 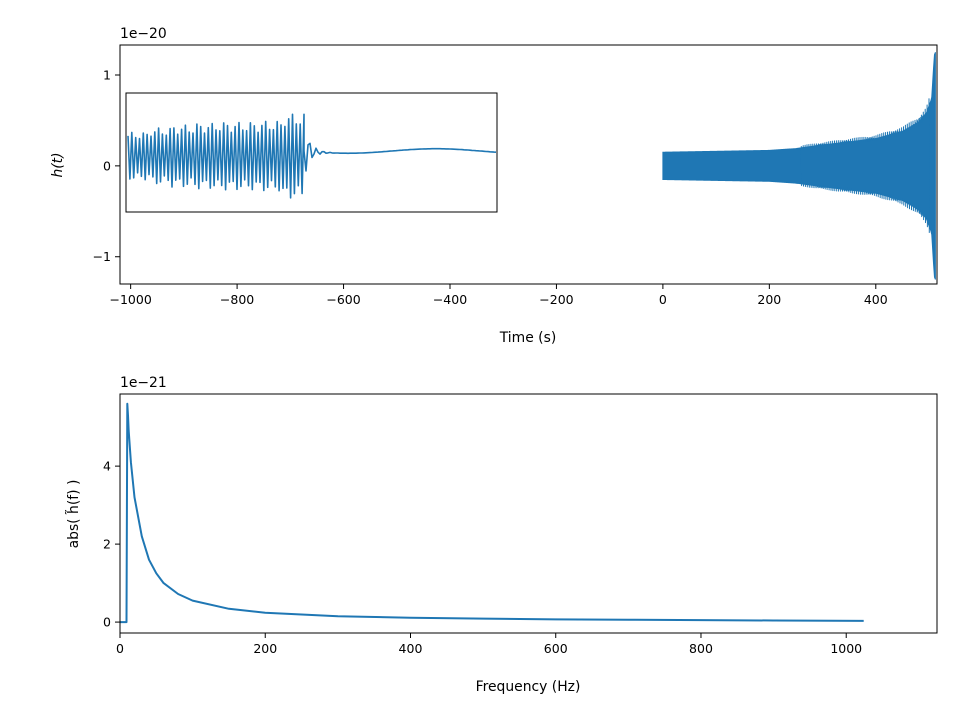 I want to click on time-domain-plot-area, so click(x=799, y=166).